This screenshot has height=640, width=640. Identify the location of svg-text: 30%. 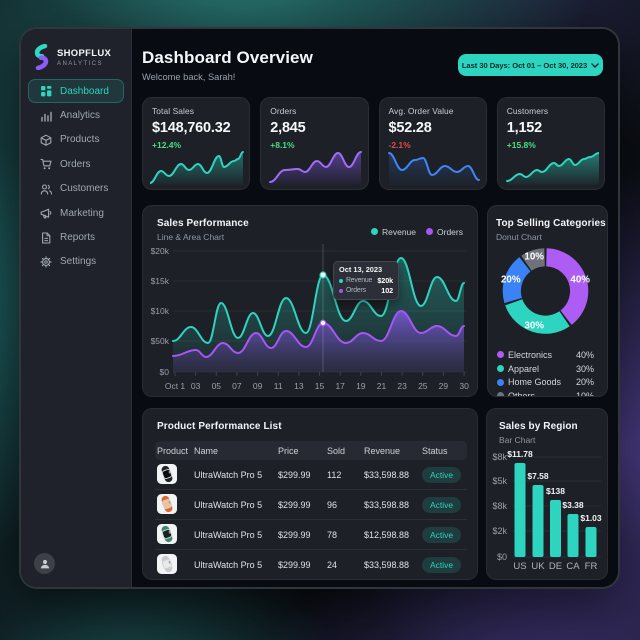
(534, 326).